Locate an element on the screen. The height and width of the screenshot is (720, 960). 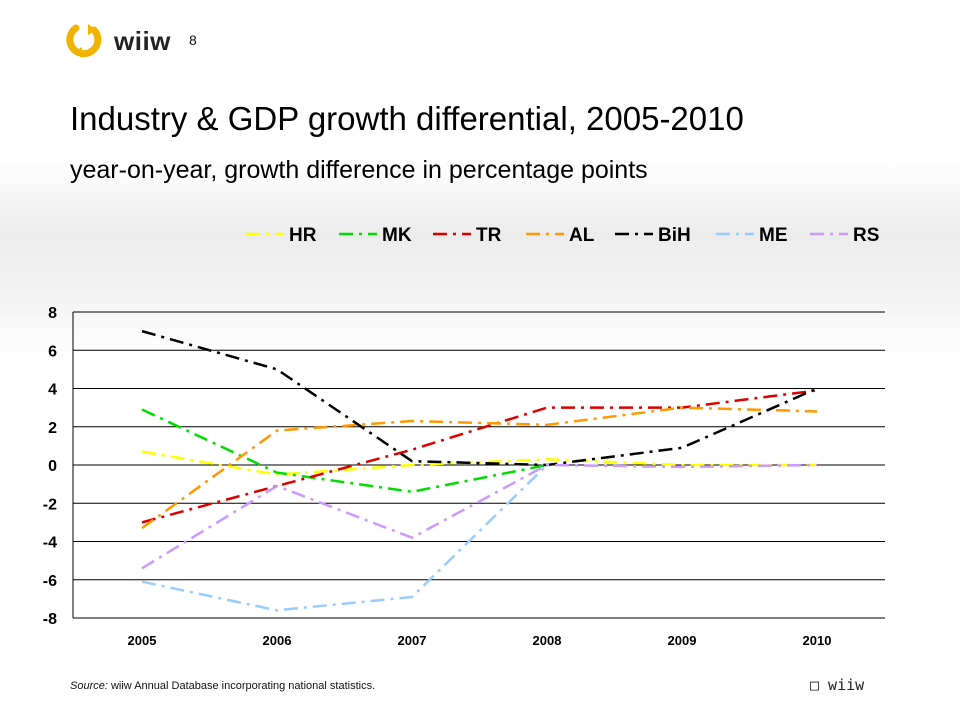
footer-logo: □ wiiw is located at coordinates (837, 685).